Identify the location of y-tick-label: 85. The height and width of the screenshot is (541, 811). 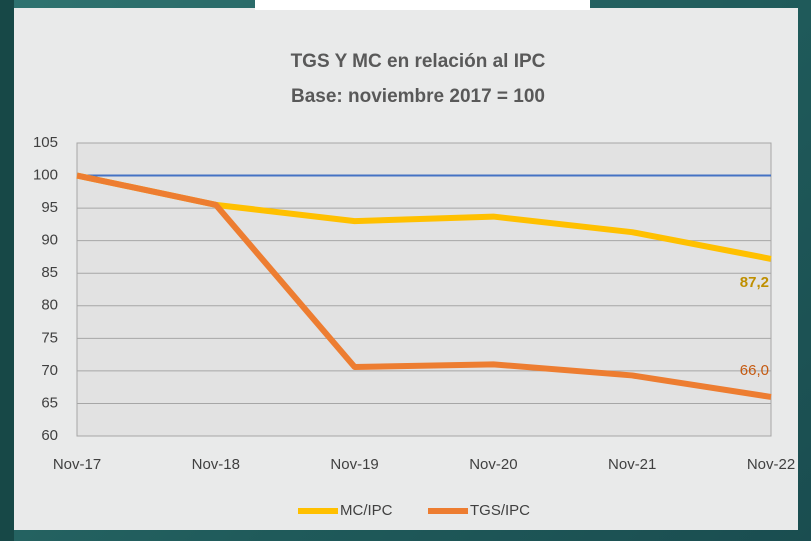
(49, 272).